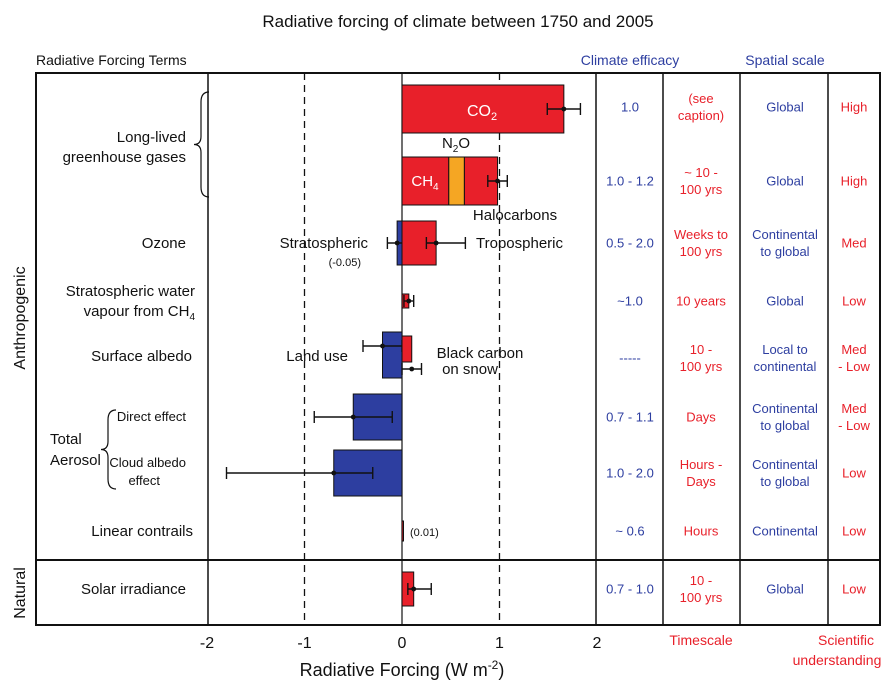 The height and width of the screenshot is (681, 884). Describe the element at coordinates (317, 356) in the screenshot. I see `label-land-use: Land use` at that location.